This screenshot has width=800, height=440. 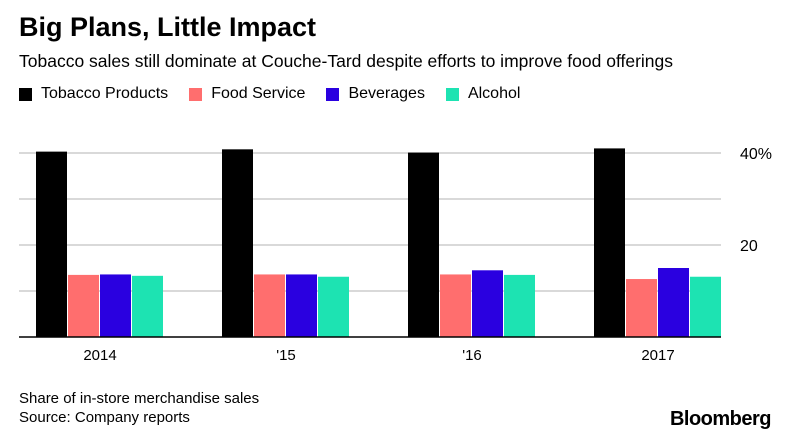 What do you see at coordinates (749, 246) in the screenshot?
I see `y-tick-label: 20` at bounding box center [749, 246].